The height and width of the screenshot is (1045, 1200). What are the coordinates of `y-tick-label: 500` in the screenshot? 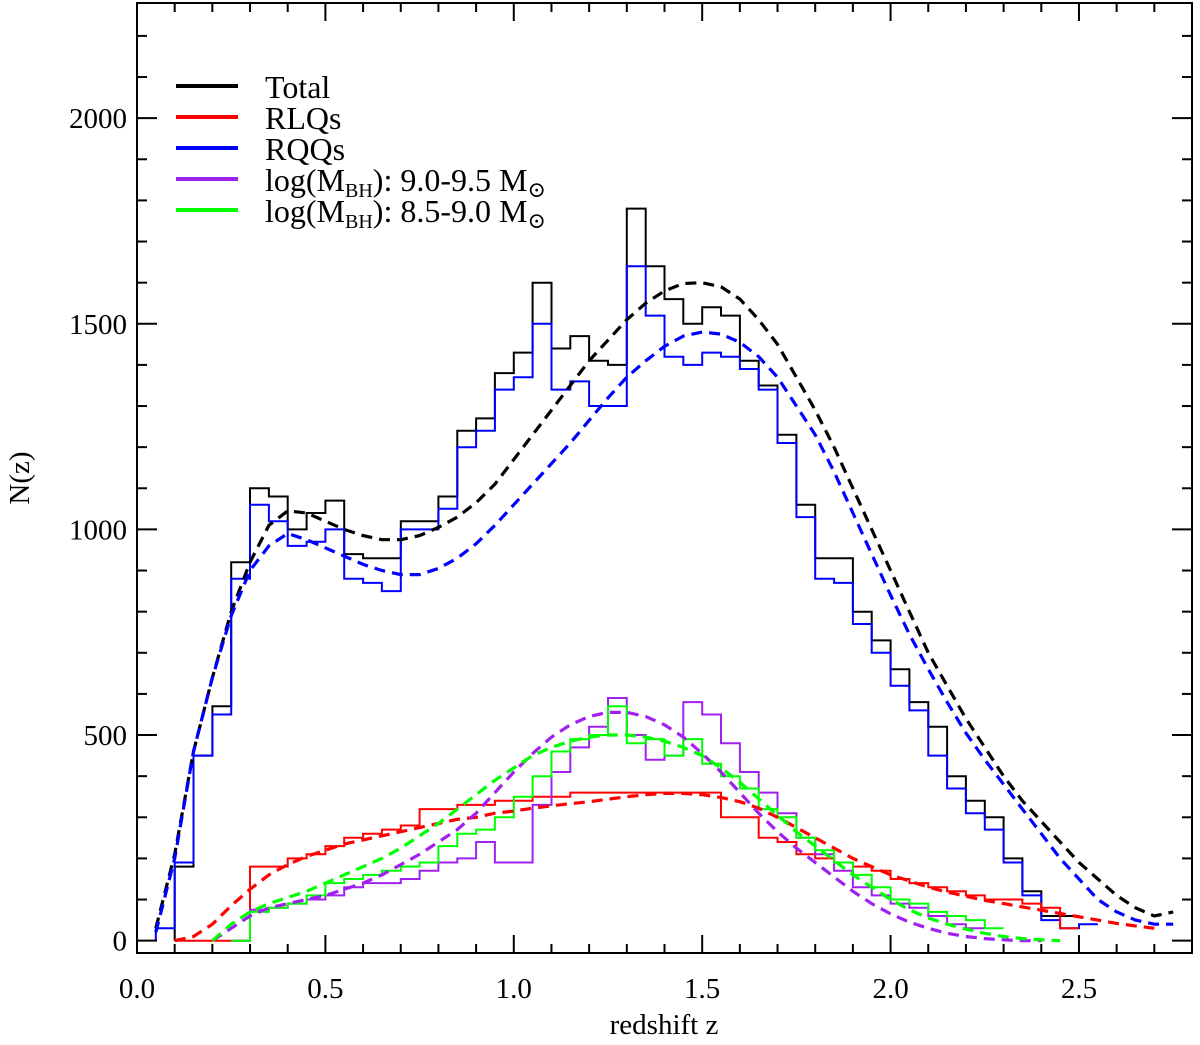 It's located at (106, 736).